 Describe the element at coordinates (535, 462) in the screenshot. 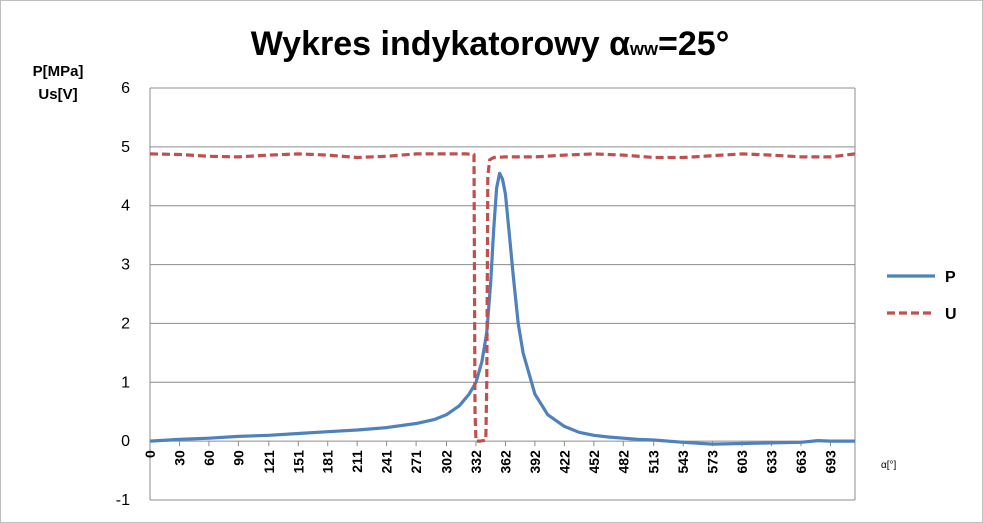

I see `x-tick-label: 392` at that location.